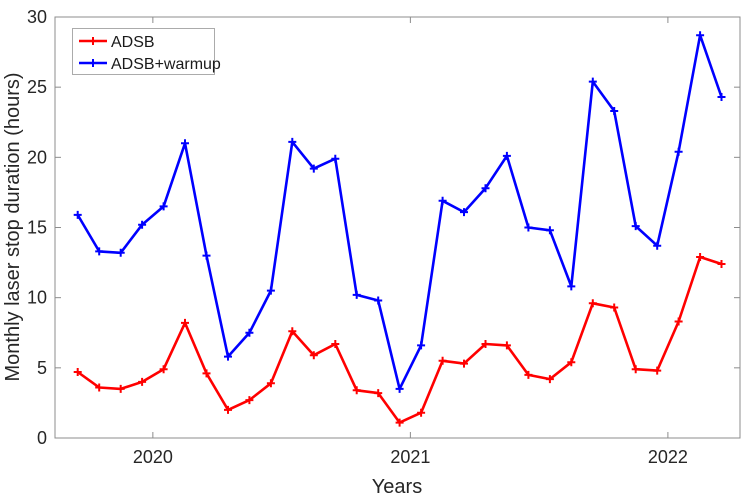 This screenshot has width=754, height=501. What do you see at coordinates (37, 228) in the screenshot?
I see `y-axis-tick-label: 15` at bounding box center [37, 228].